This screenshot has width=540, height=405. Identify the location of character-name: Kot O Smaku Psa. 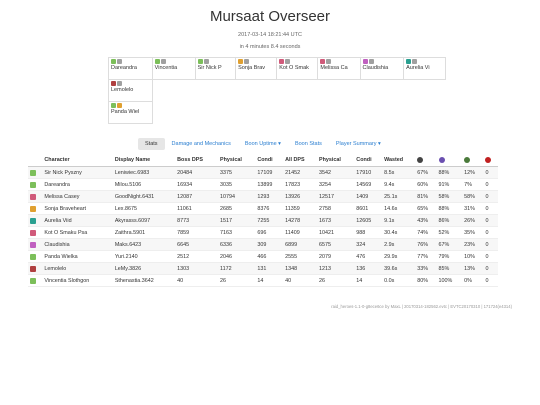
(77, 233).